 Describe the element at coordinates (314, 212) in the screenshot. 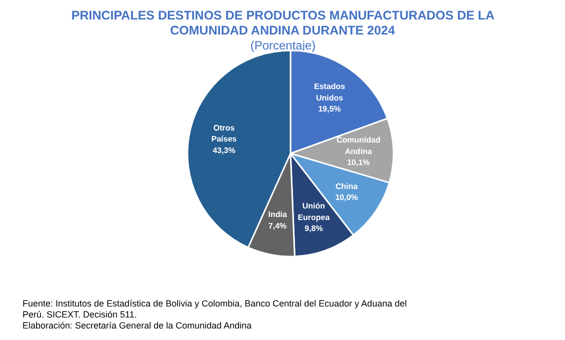

I see `slice-label: Unión Europea` at that location.